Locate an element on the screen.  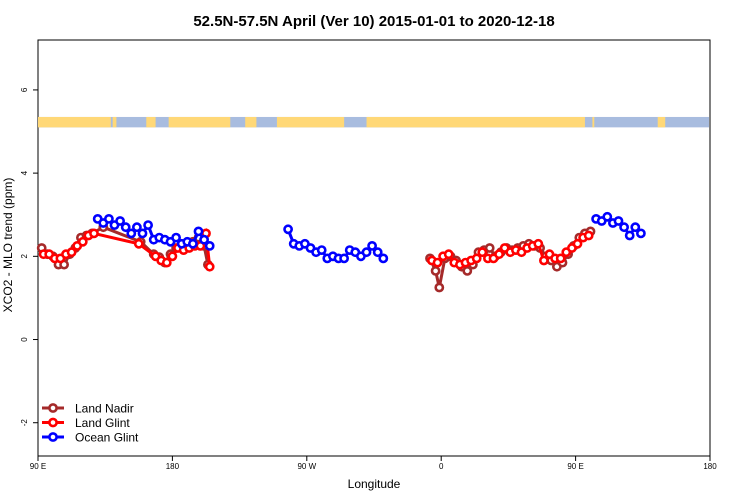
series-ocean-glint is located at coordinates (369, 237).